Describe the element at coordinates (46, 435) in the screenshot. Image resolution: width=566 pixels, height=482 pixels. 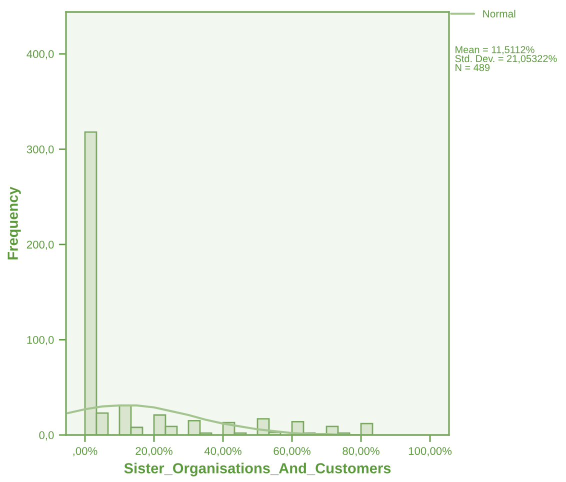
I see `y-tick-label: 0,0` at that location.